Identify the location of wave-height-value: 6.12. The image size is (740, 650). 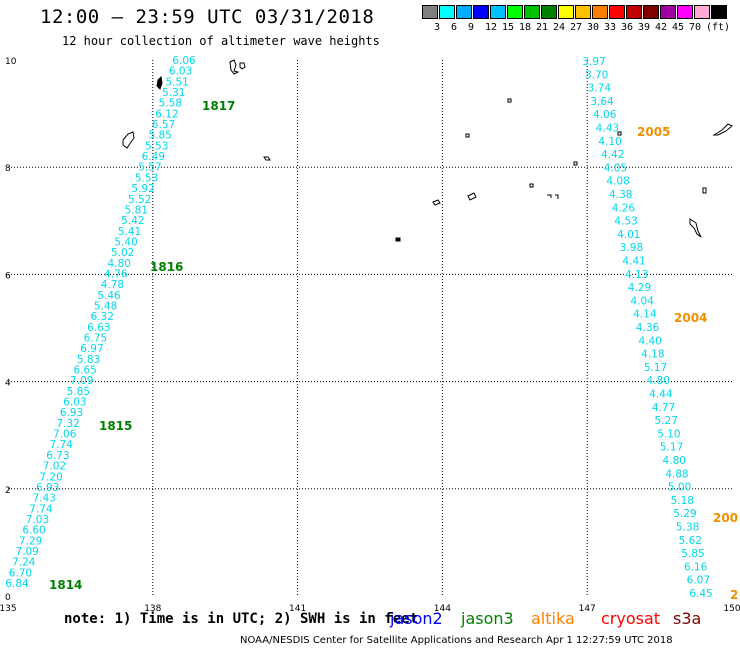
(166, 114).